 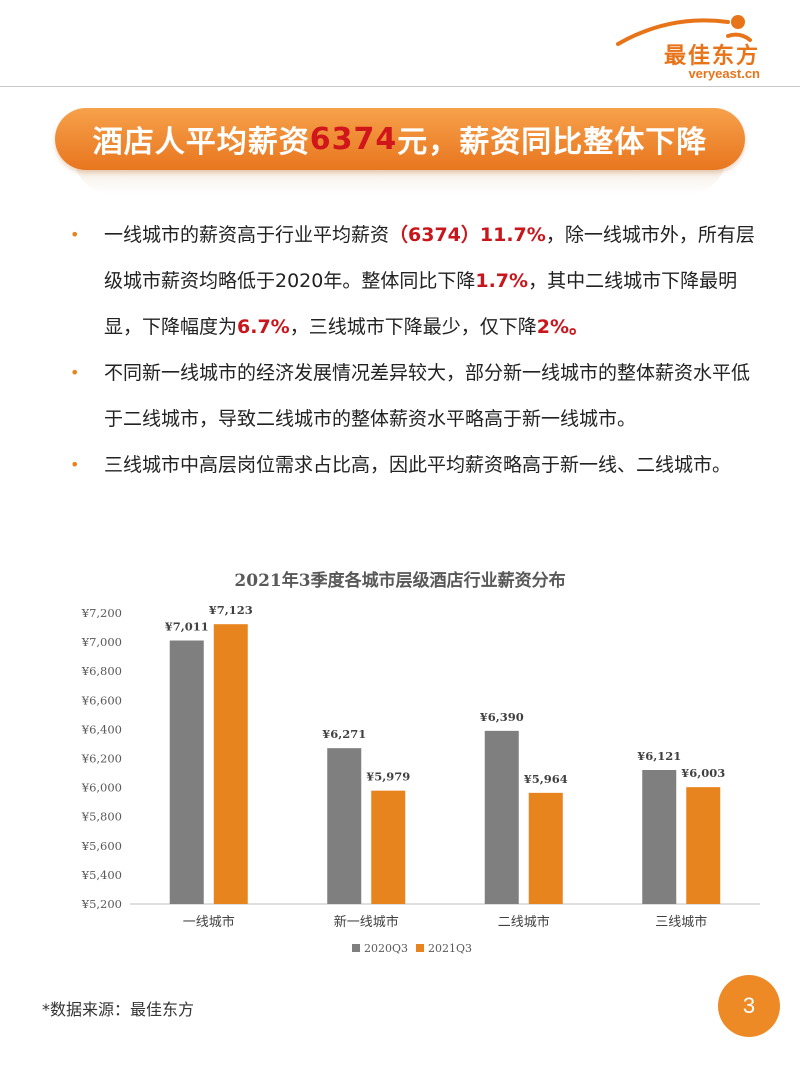 What do you see at coordinates (388, 777) in the screenshot?
I see `data-label: ¥5,979` at bounding box center [388, 777].